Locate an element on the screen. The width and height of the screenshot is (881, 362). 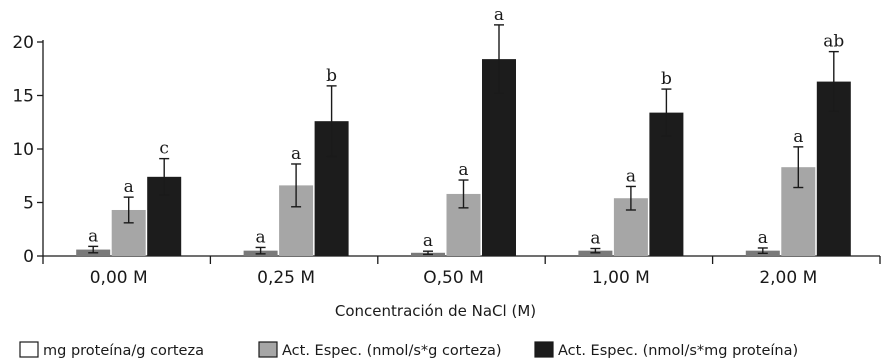
y-tick-label: 0 is located at coordinates (28, 257).